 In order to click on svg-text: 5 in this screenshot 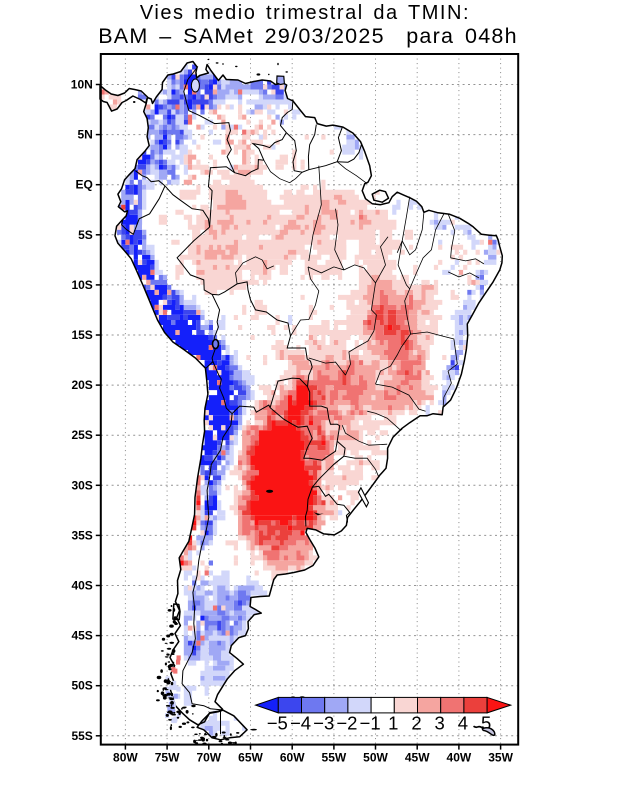, I will do `click(486, 723)`.